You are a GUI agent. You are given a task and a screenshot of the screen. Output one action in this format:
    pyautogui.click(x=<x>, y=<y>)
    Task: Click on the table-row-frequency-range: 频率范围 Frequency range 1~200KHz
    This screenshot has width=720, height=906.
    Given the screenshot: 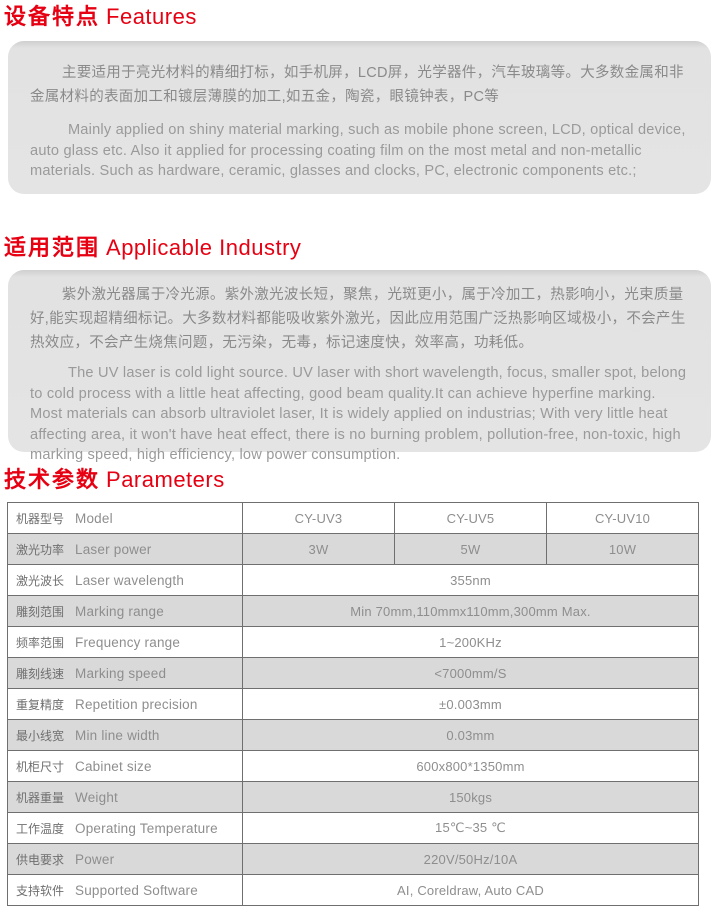 What is the action you would take?
    pyautogui.click(x=353, y=642)
    